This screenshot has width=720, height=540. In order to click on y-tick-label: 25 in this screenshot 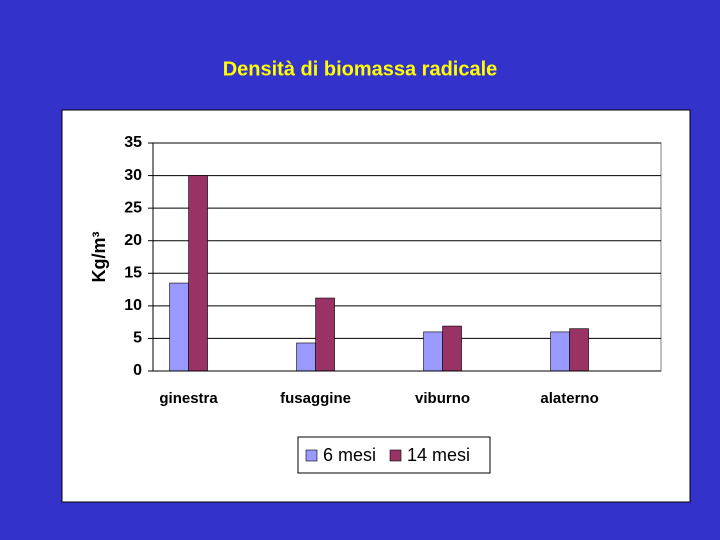, I will do `click(133, 207)`.